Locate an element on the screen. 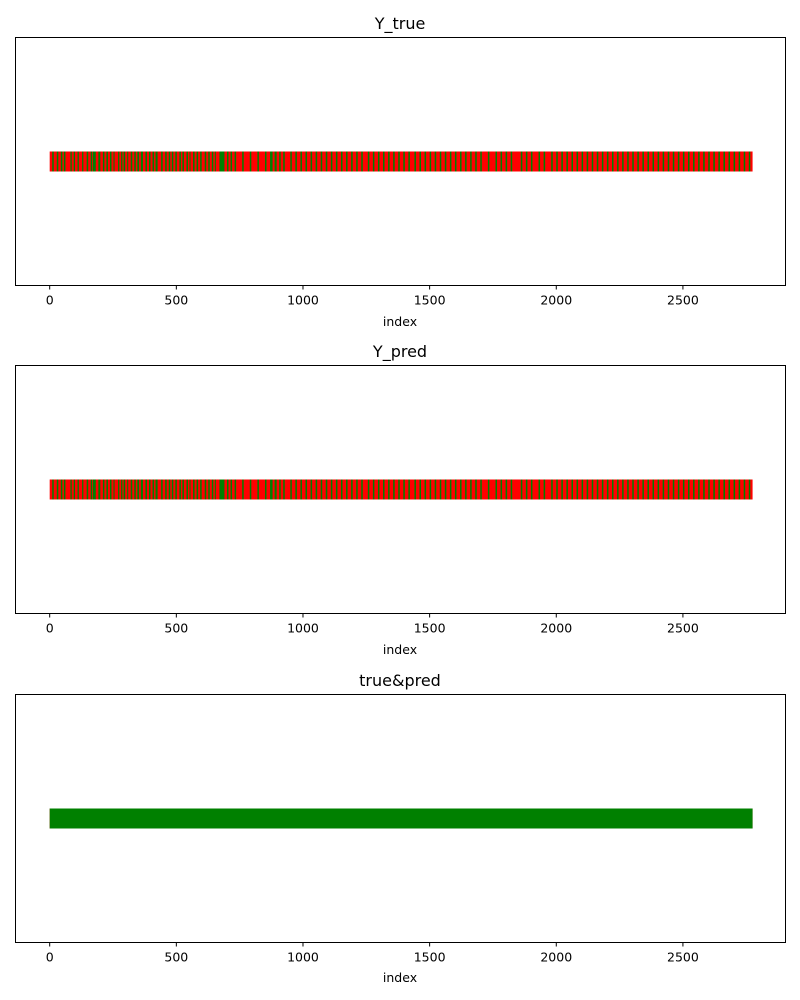 The image size is (800, 1000). x-axis-label: index is located at coordinates (400, 649).